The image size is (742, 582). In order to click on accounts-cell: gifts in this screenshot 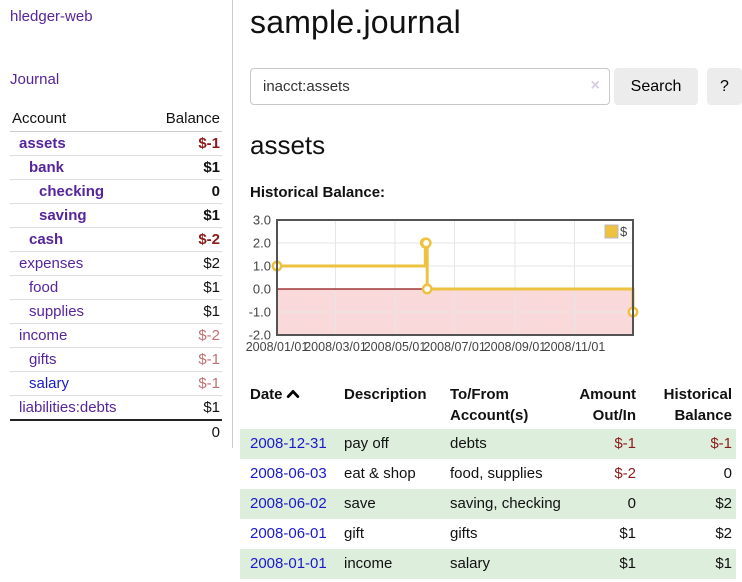, I will do `click(464, 533)`.